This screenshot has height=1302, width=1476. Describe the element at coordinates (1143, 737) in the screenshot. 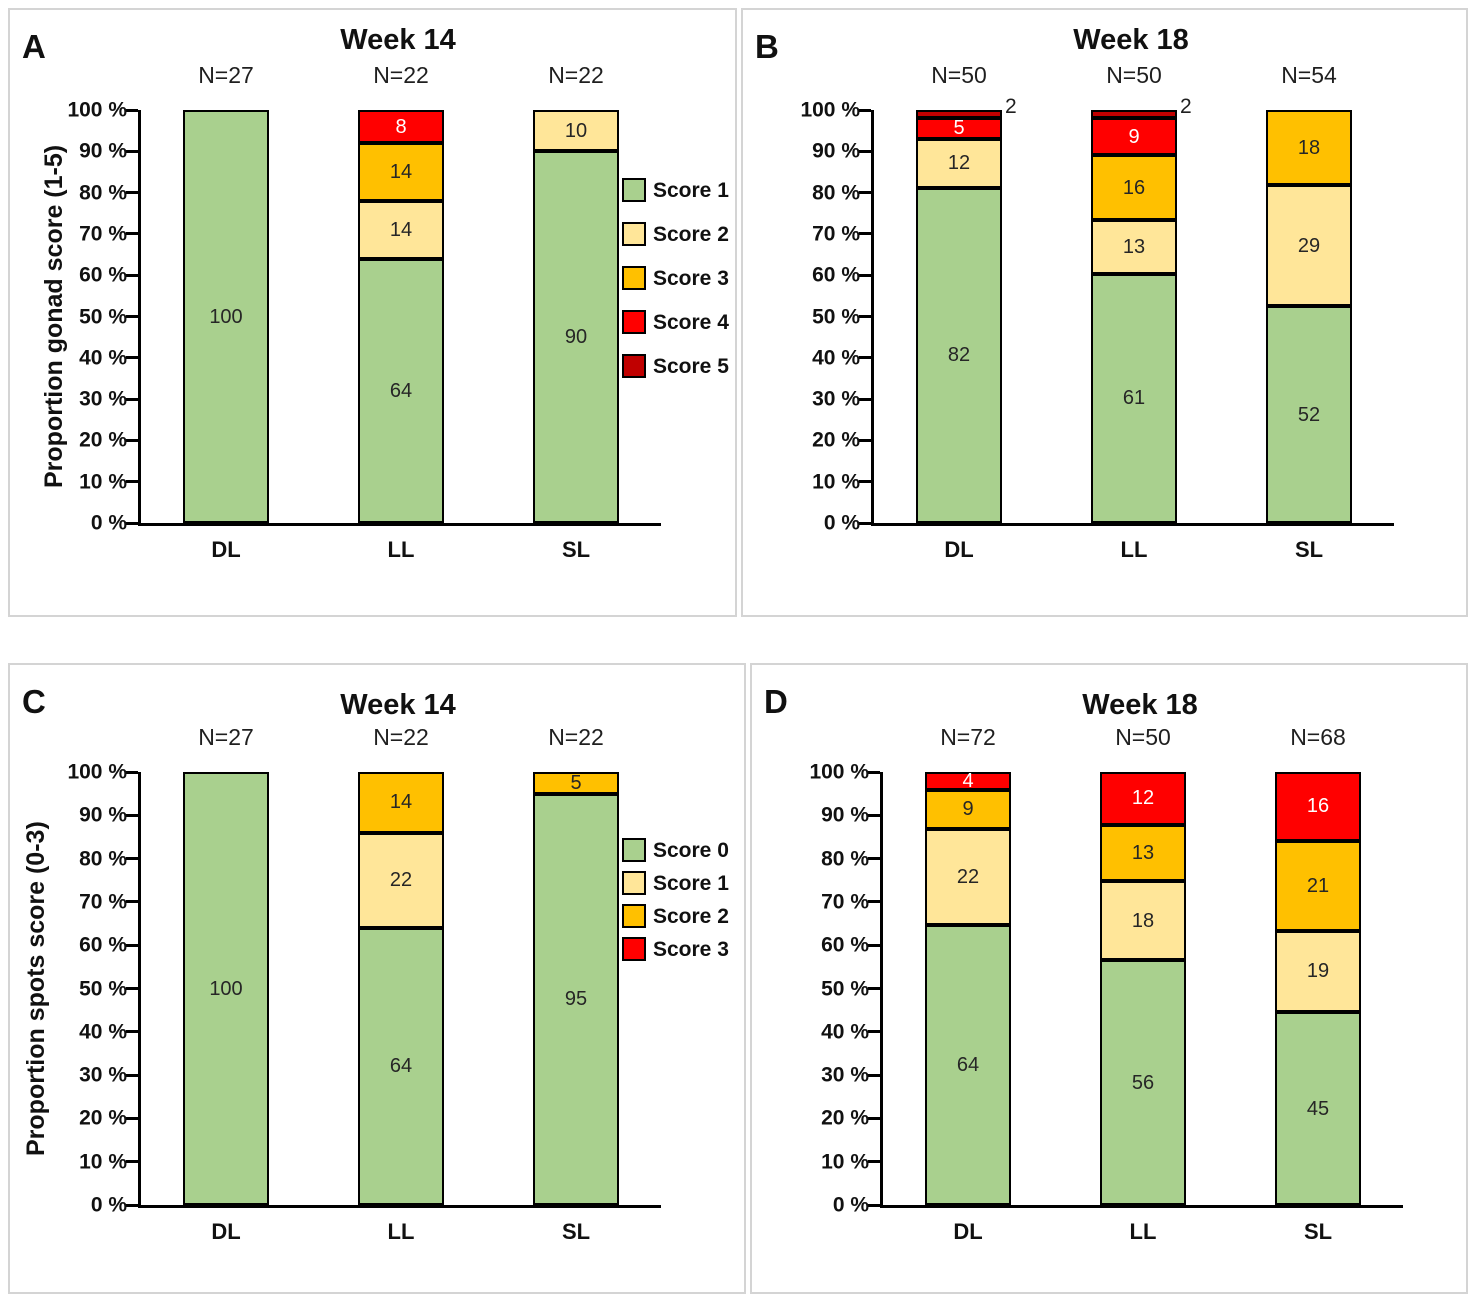

I see `n-label: N=50` at that location.